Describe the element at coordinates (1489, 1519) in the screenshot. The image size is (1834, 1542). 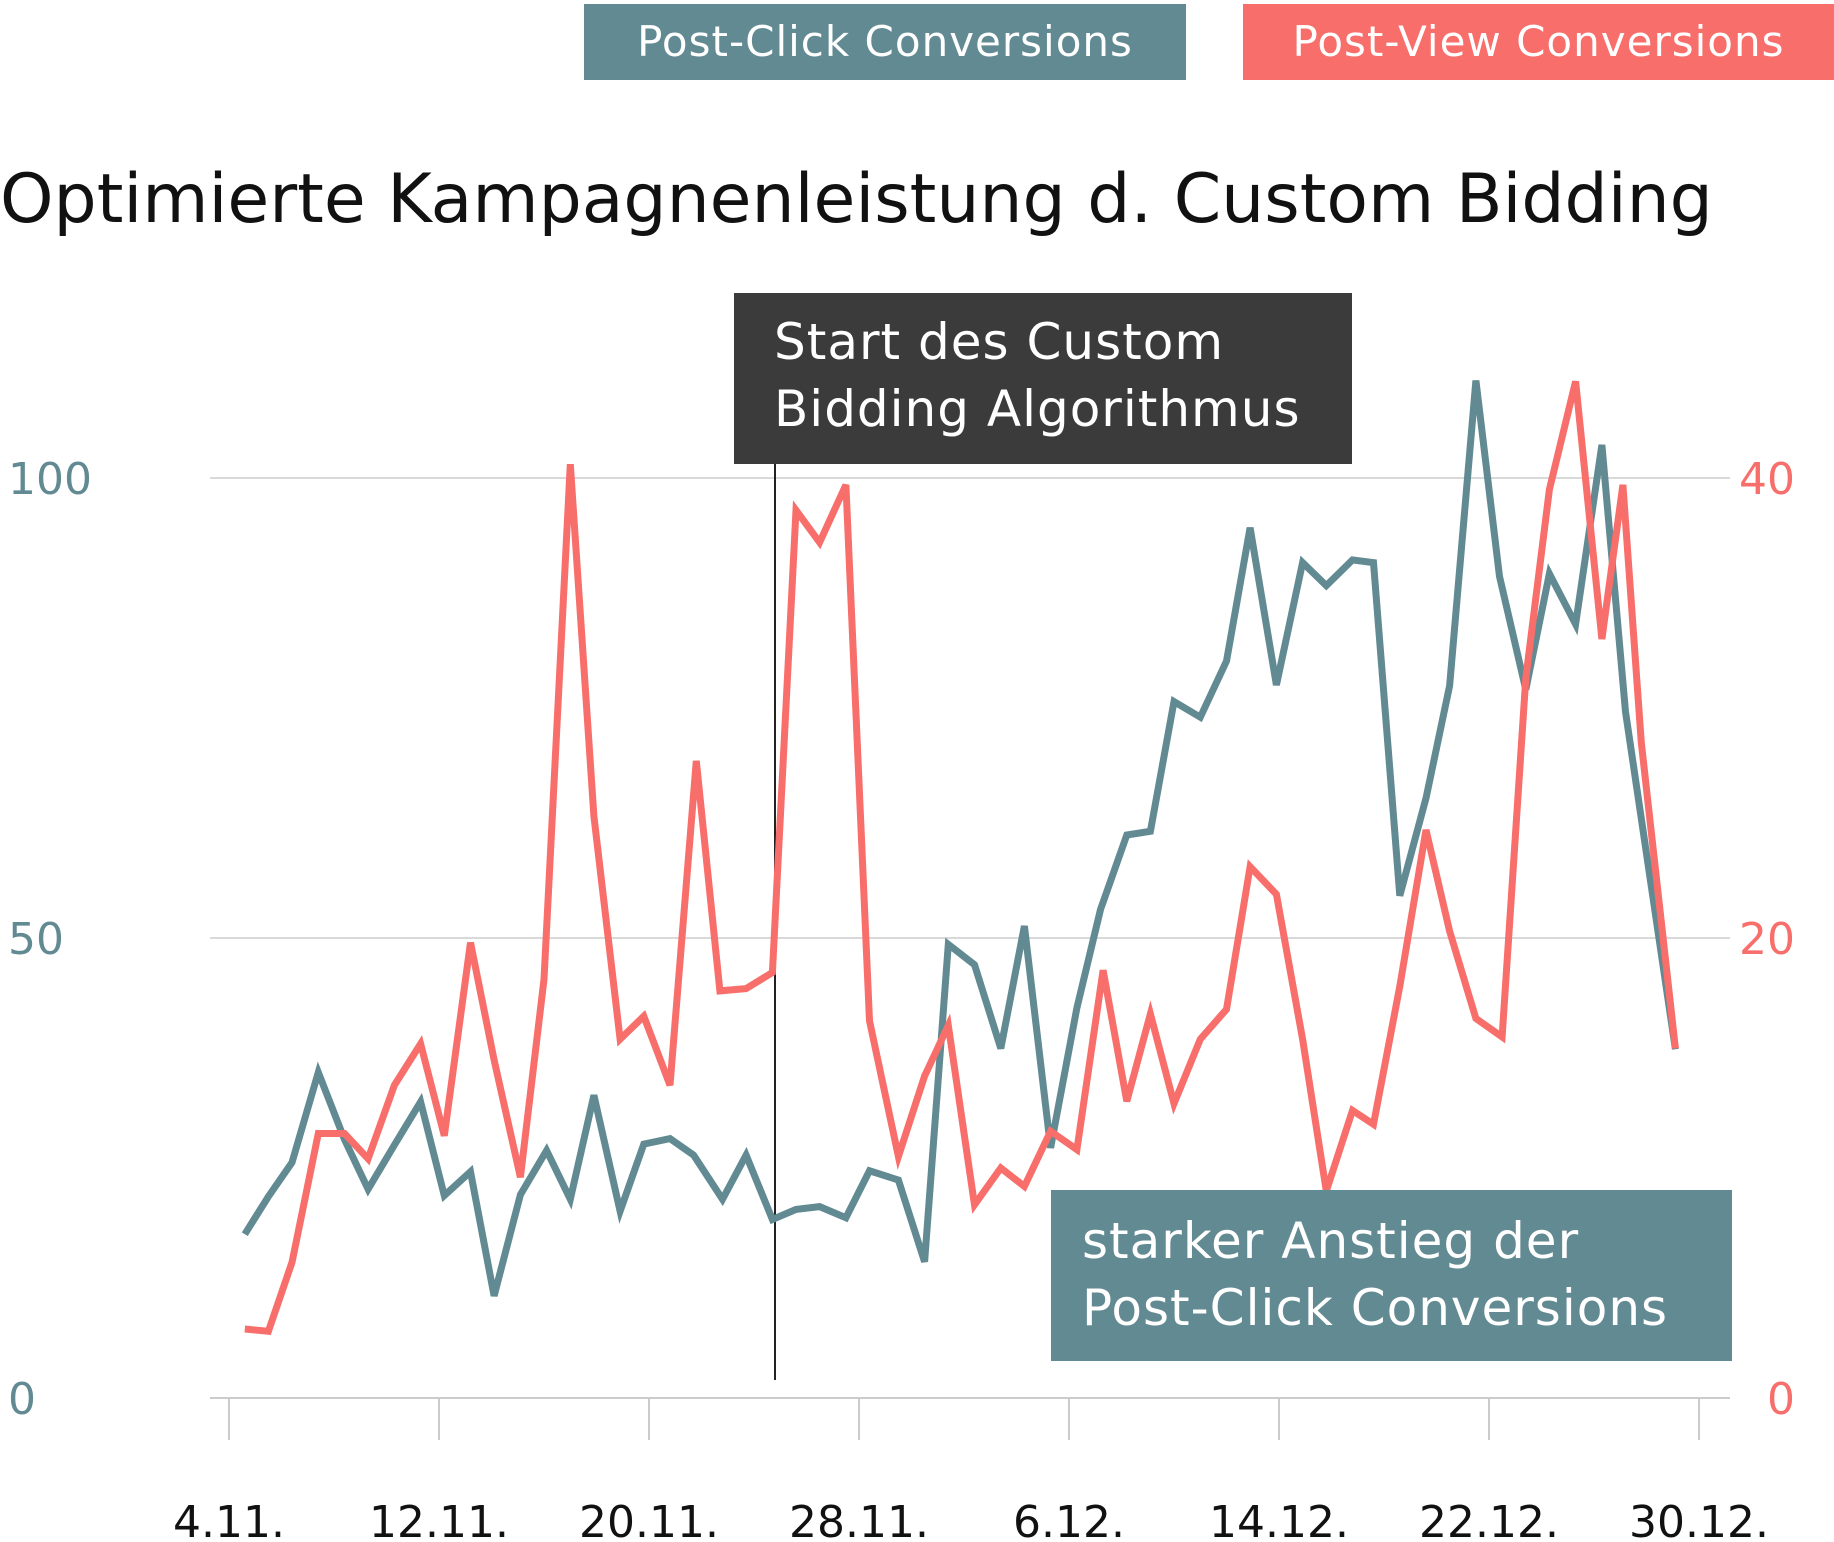
I see `x-axis-tick-label: 22.12.` at that location.